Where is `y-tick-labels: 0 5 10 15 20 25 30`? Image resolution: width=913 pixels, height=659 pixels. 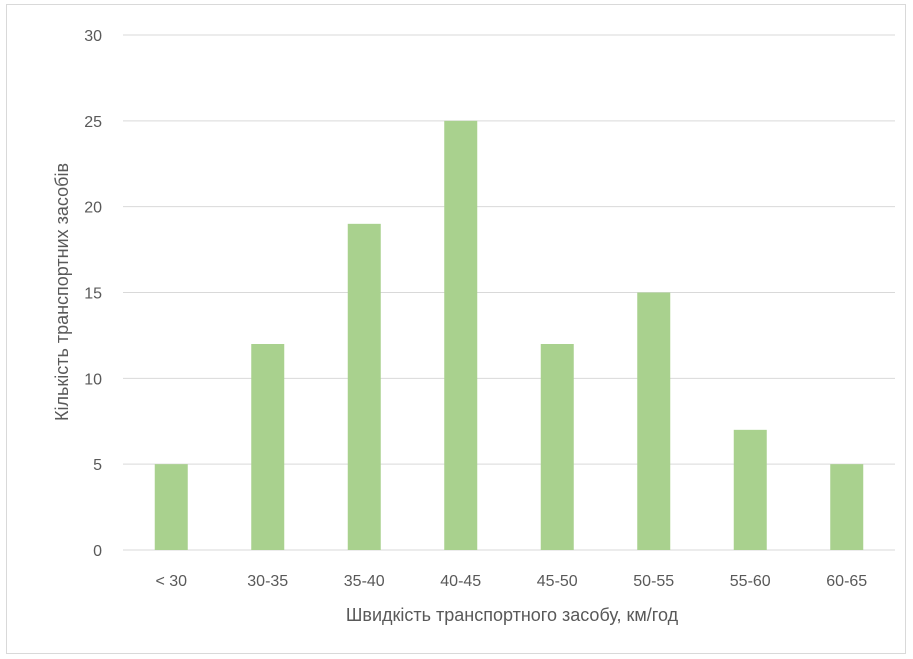 y-tick-labels: 0 5 10 15 20 25 30 is located at coordinates (93, 294).